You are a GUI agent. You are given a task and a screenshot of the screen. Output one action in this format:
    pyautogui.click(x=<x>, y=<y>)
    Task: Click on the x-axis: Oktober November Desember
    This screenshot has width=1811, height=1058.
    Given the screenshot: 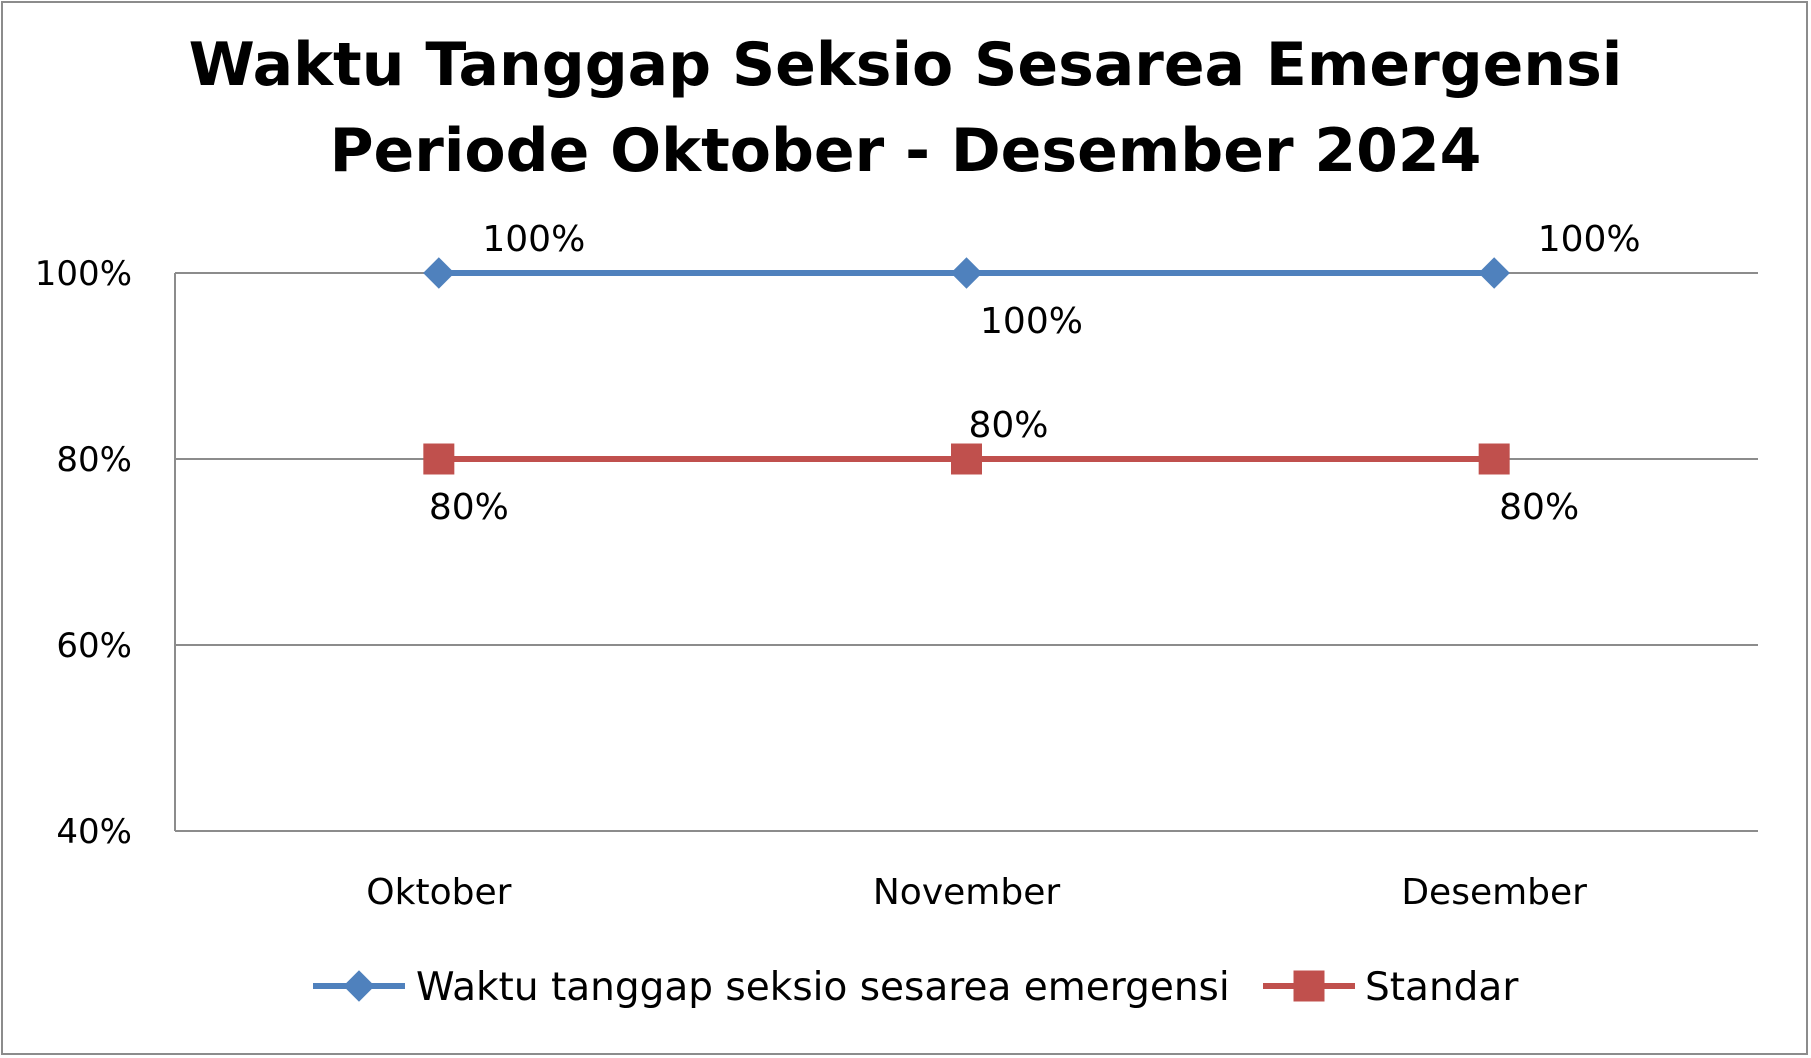 What is the action you would take?
    pyautogui.click(x=976, y=892)
    